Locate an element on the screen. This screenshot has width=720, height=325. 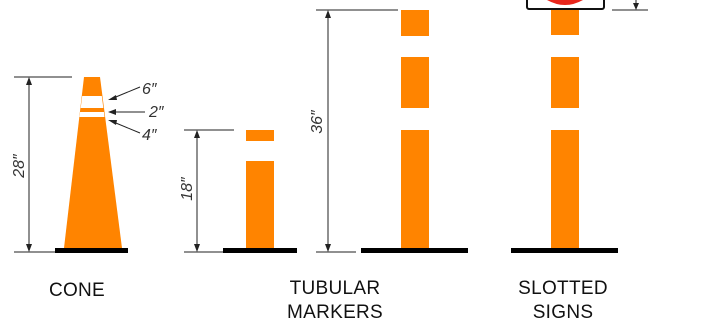
tubular-tall-band-upper is located at coordinates (415, 46).